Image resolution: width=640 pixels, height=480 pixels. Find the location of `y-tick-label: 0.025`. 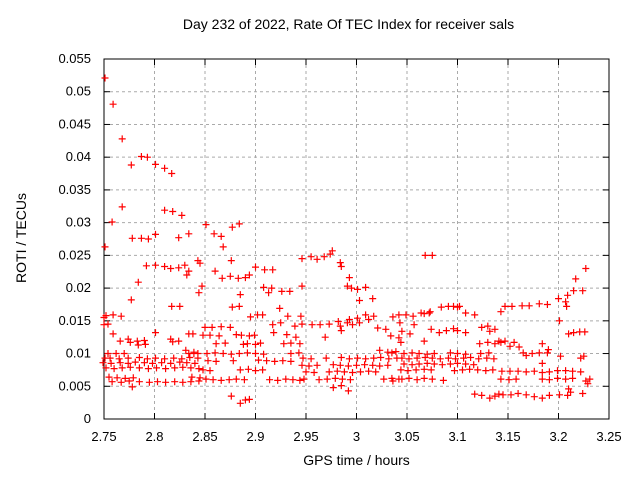

y-tick-label: 0.025 is located at coordinates (74, 254).